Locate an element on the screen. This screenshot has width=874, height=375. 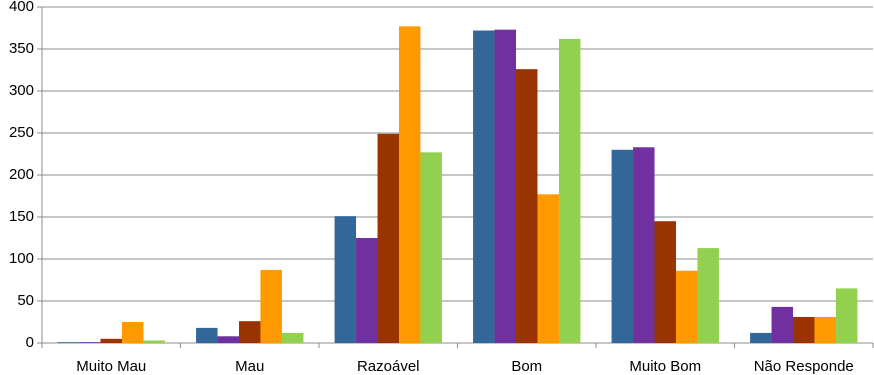
y-tick-label: 350 is located at coordinates (21, 48).